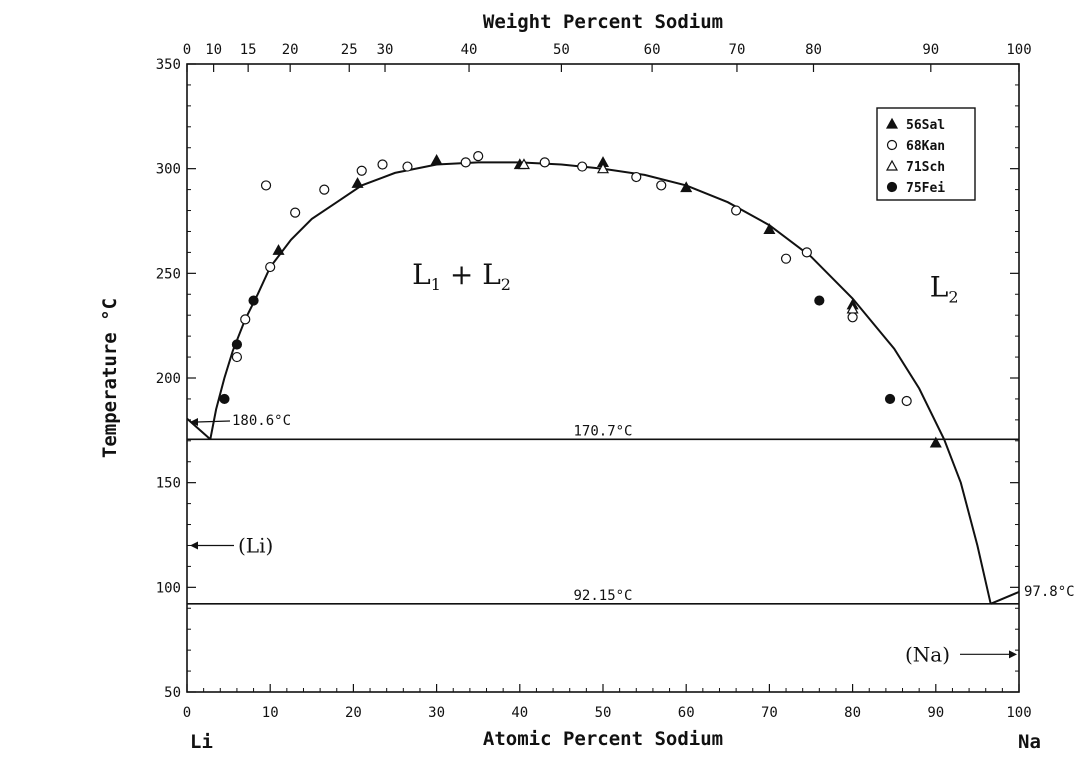 The width and height of the screenshot is (1080, 761). Describe the element at coordinates (935, 713) in the screenshot. I see `x-tick-label: 90` at that location.